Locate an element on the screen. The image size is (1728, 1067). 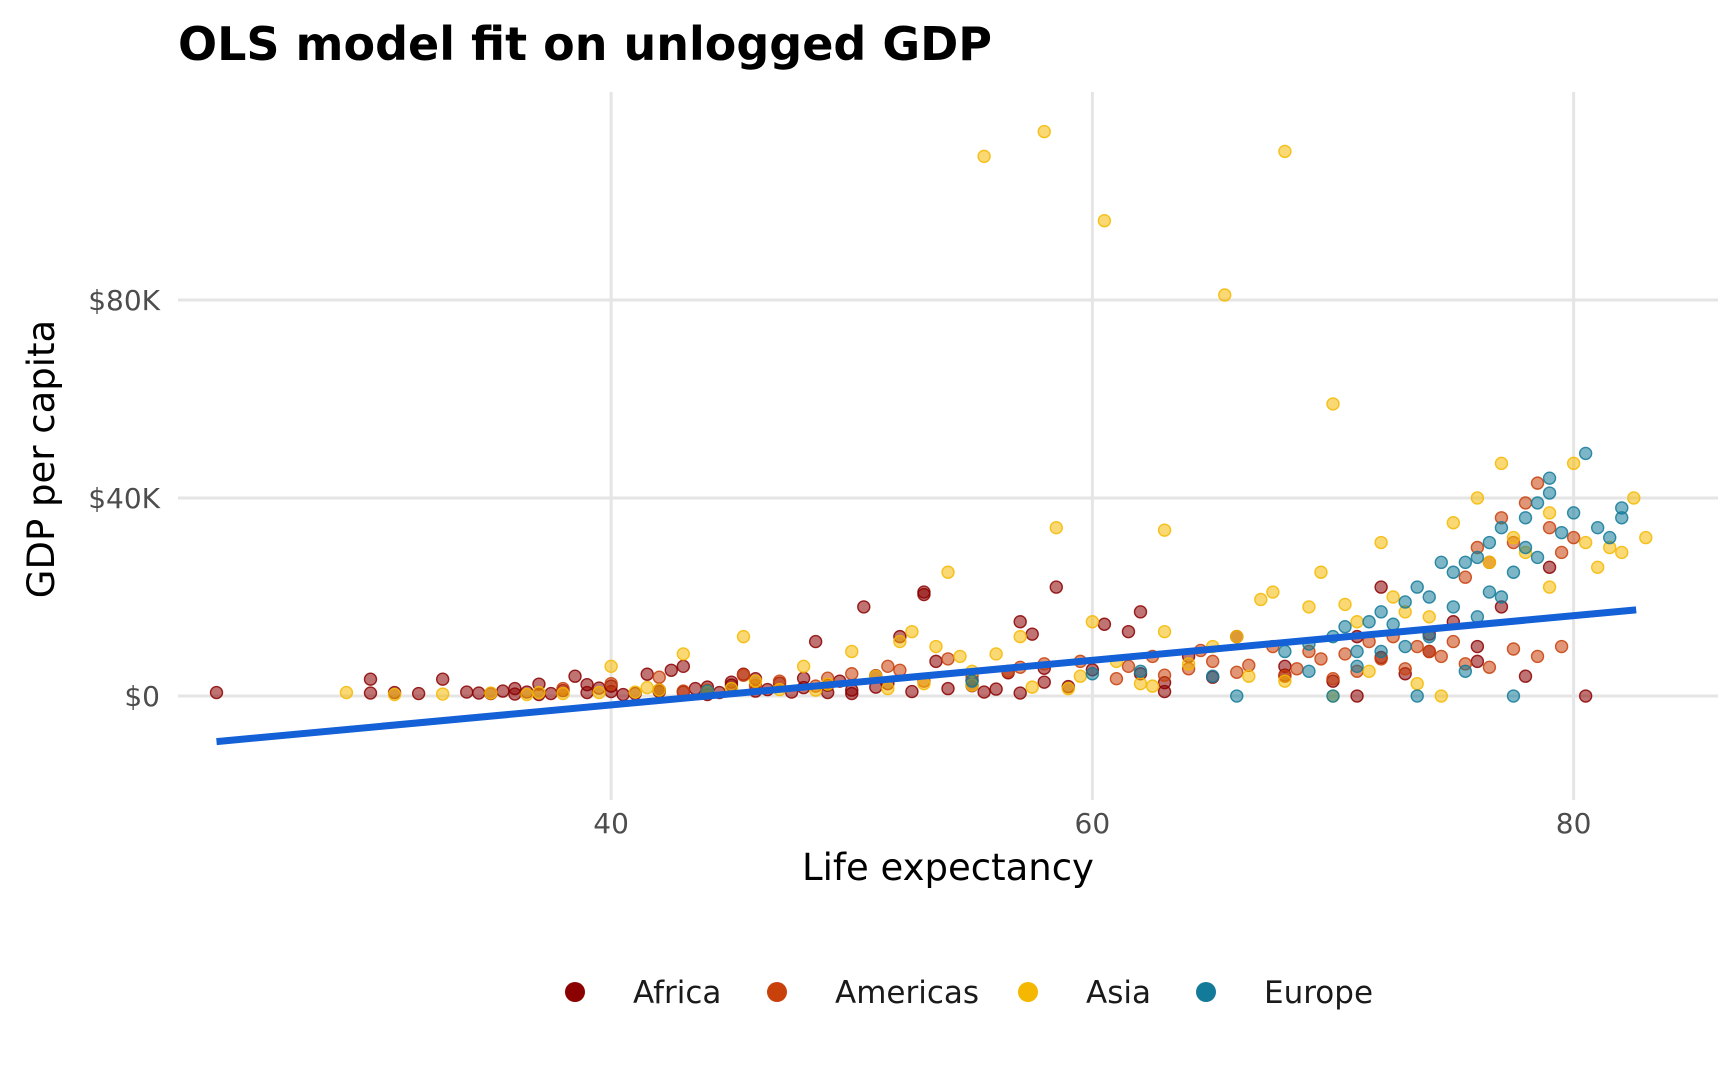
x-tick-label: 40 is located at coordinates (611, 823).